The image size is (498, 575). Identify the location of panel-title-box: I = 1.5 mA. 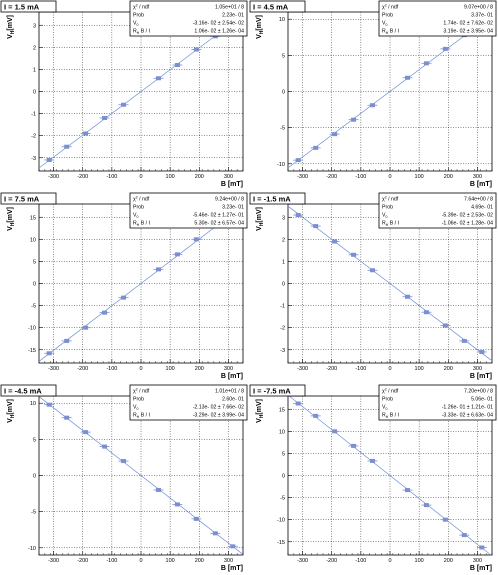
(28, 6).